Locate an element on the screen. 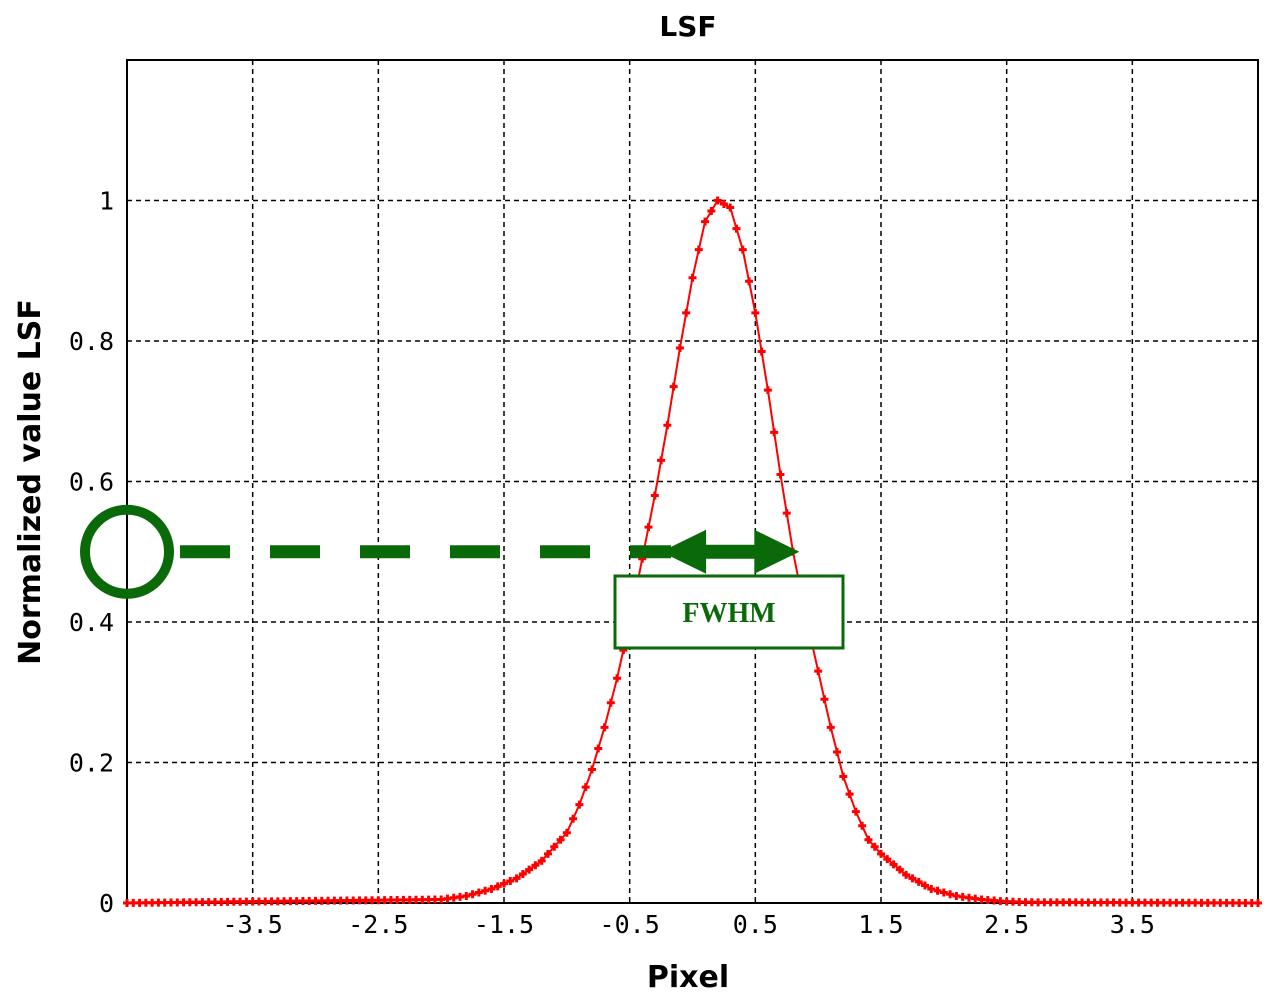  x-axis-ticks: -3.5 -2.5 -1.5 -0.5 0.5 1.5 2.5 3.5 is located at coordinates (689, 924).